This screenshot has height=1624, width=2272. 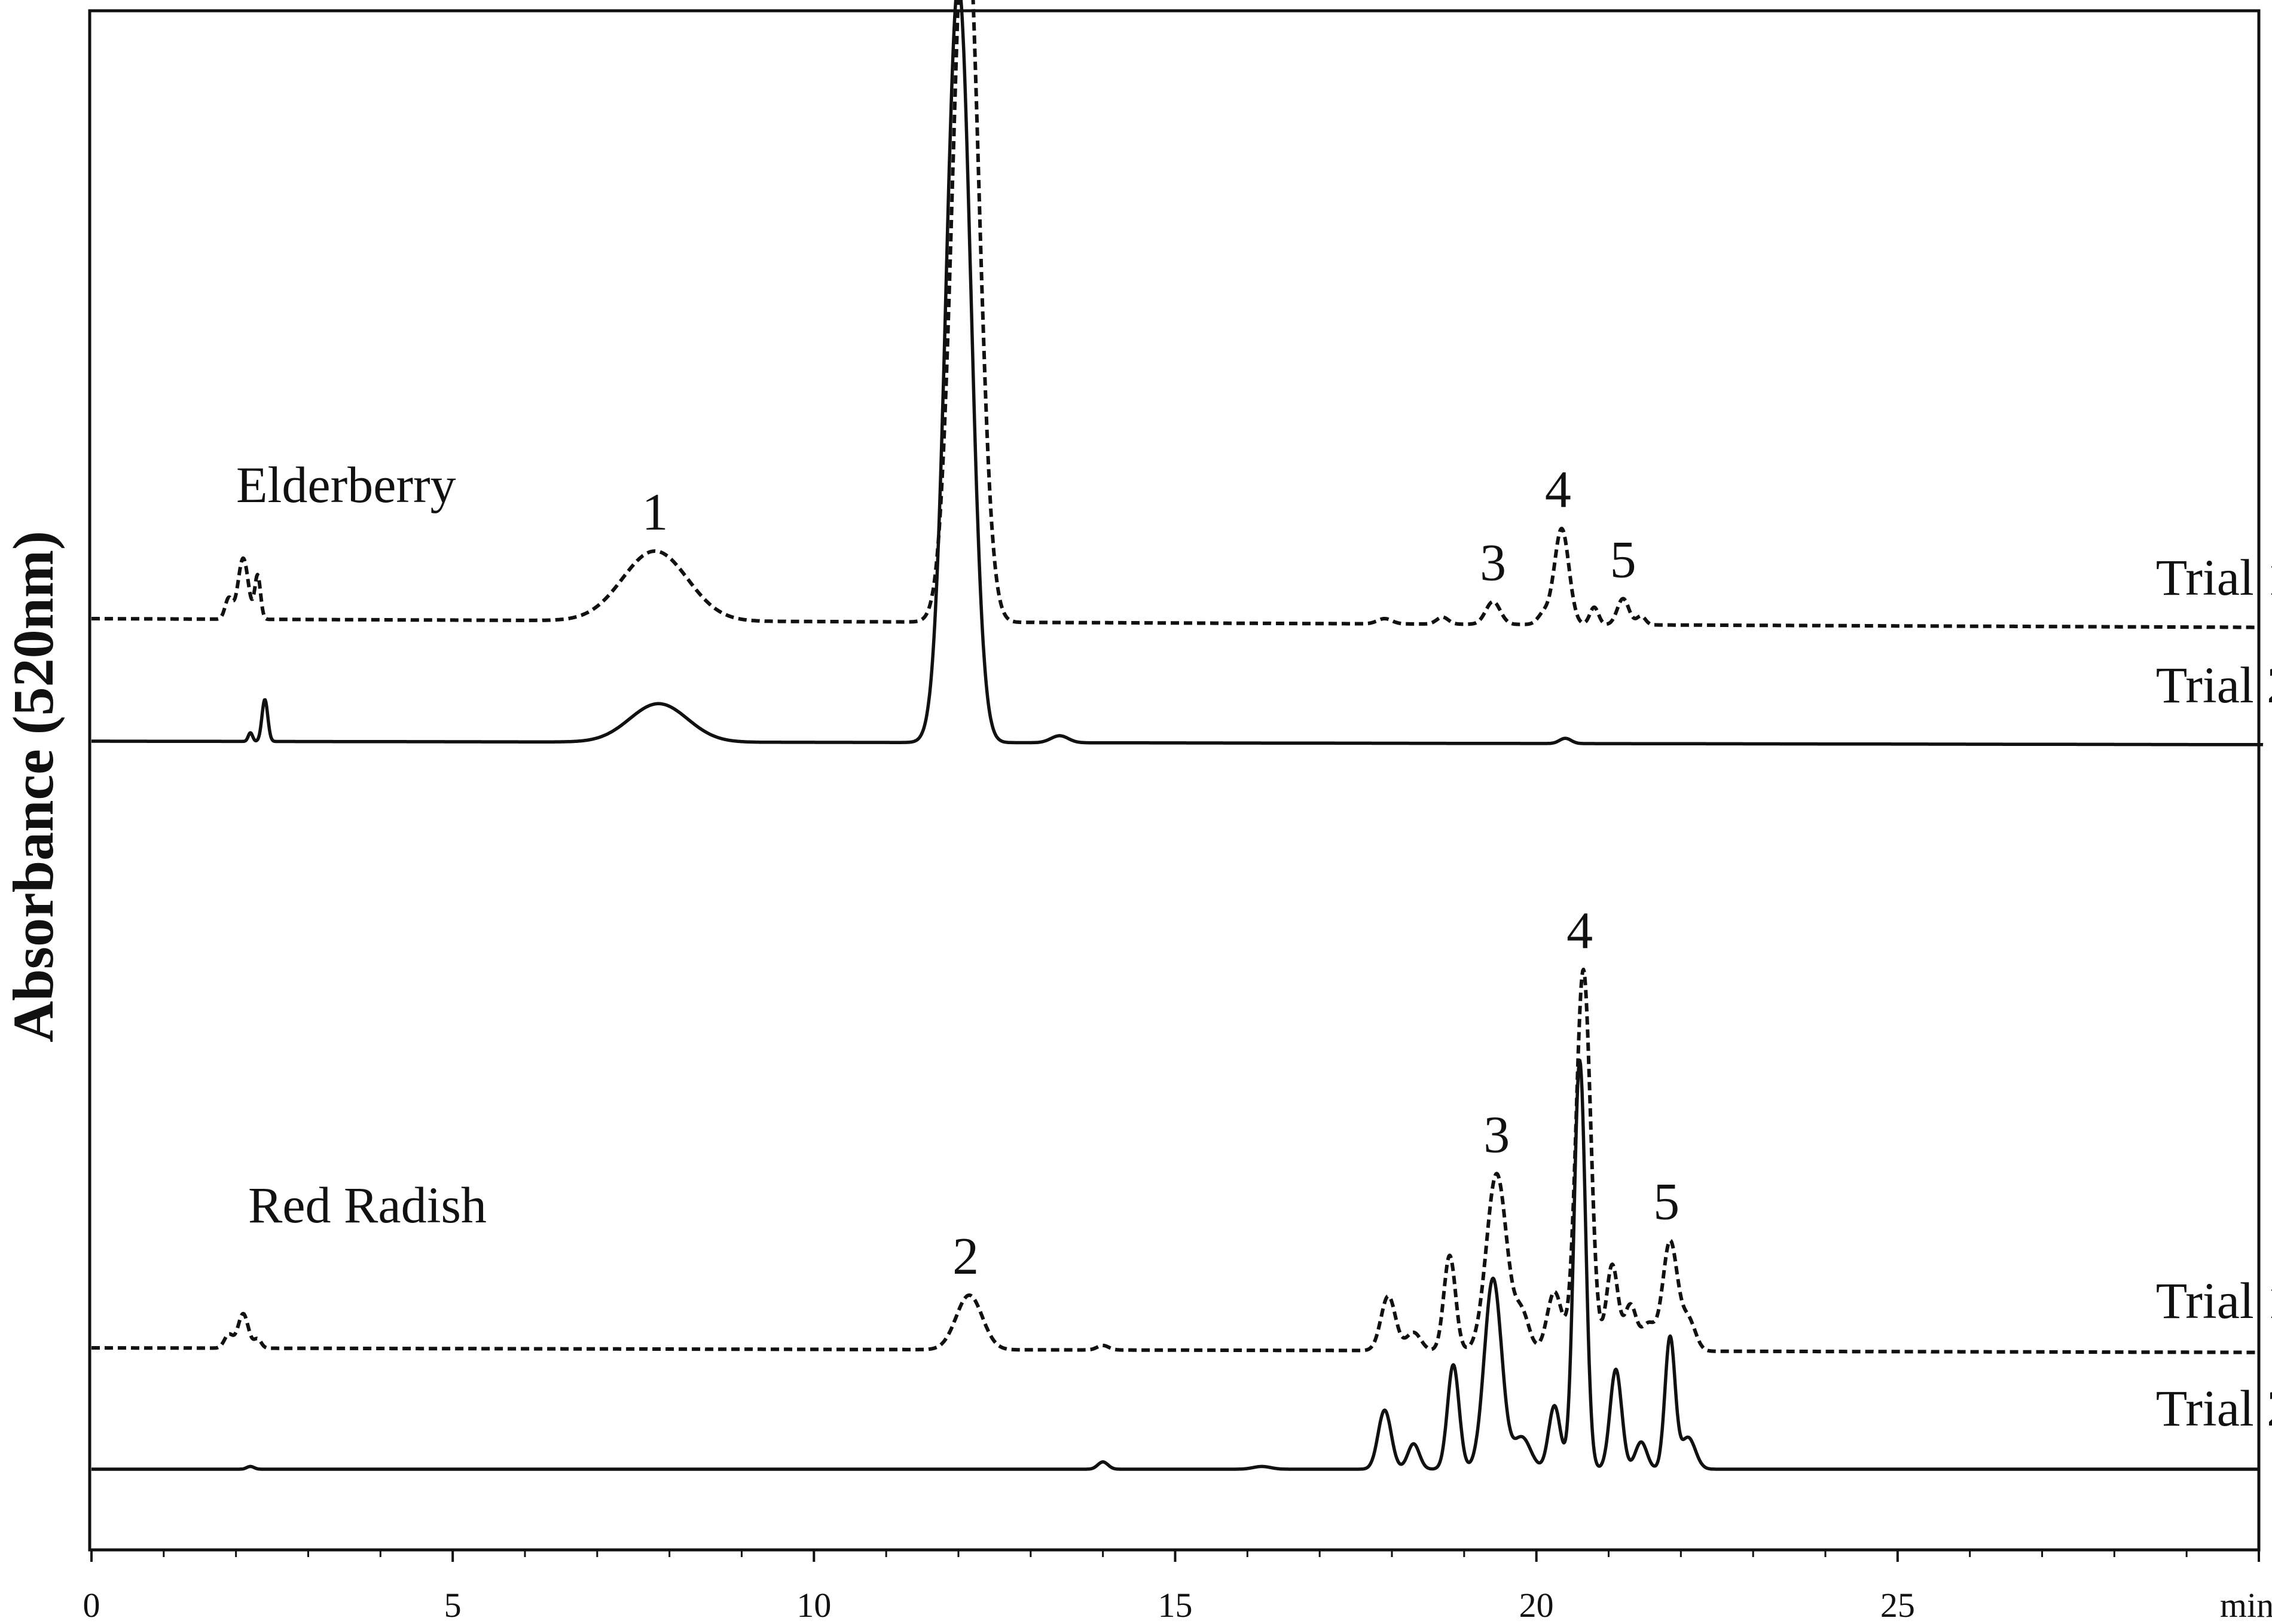 What do you see at coordinates (813, 1605) in the screenshot?
I see `x-tick-label: 10` at bounding box center [813, 1605].